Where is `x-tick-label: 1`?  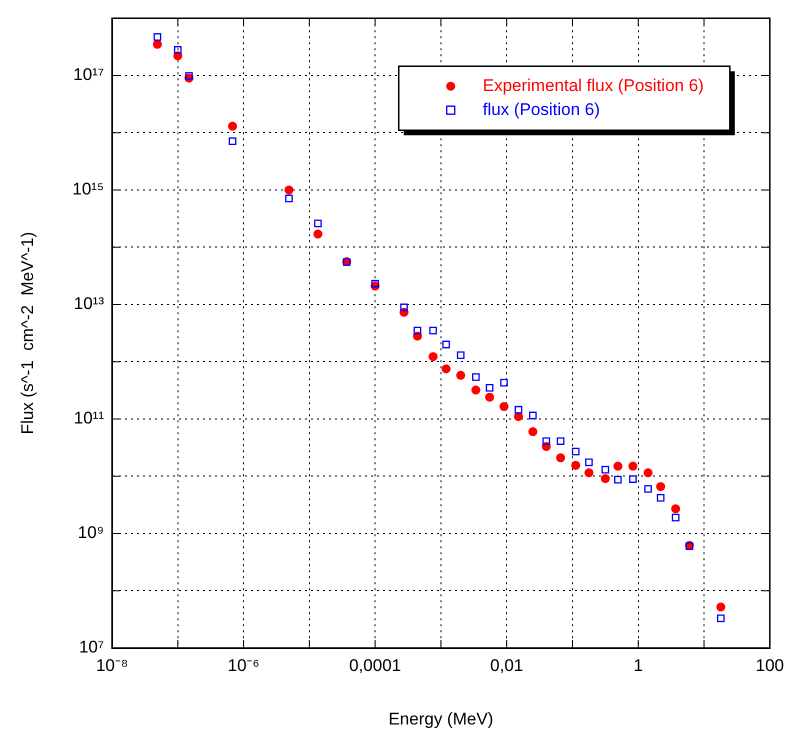 x-tick-label: 1 is located at coordinates (638, 665).